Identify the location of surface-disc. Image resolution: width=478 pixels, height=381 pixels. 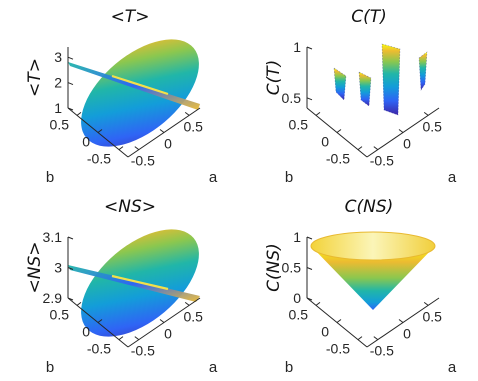
(140, 93).